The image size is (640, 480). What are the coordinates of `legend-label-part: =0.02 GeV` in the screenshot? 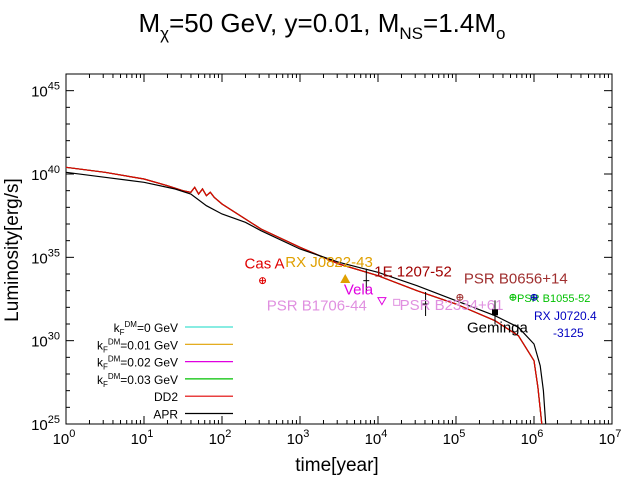 It's located at (149, 363).